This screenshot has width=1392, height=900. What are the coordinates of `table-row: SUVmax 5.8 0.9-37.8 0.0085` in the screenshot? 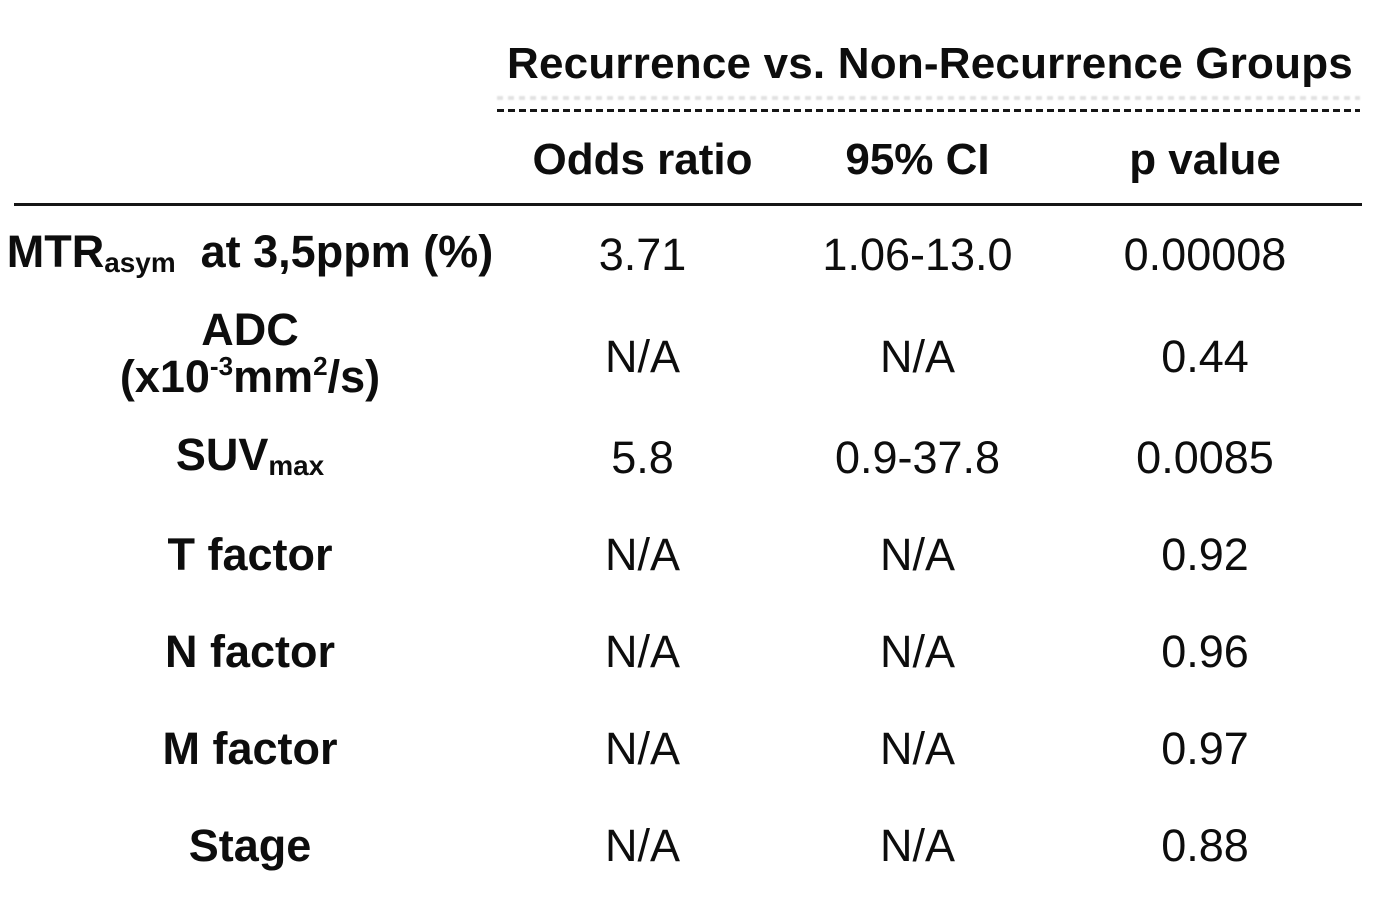 It's located at (696, 457).